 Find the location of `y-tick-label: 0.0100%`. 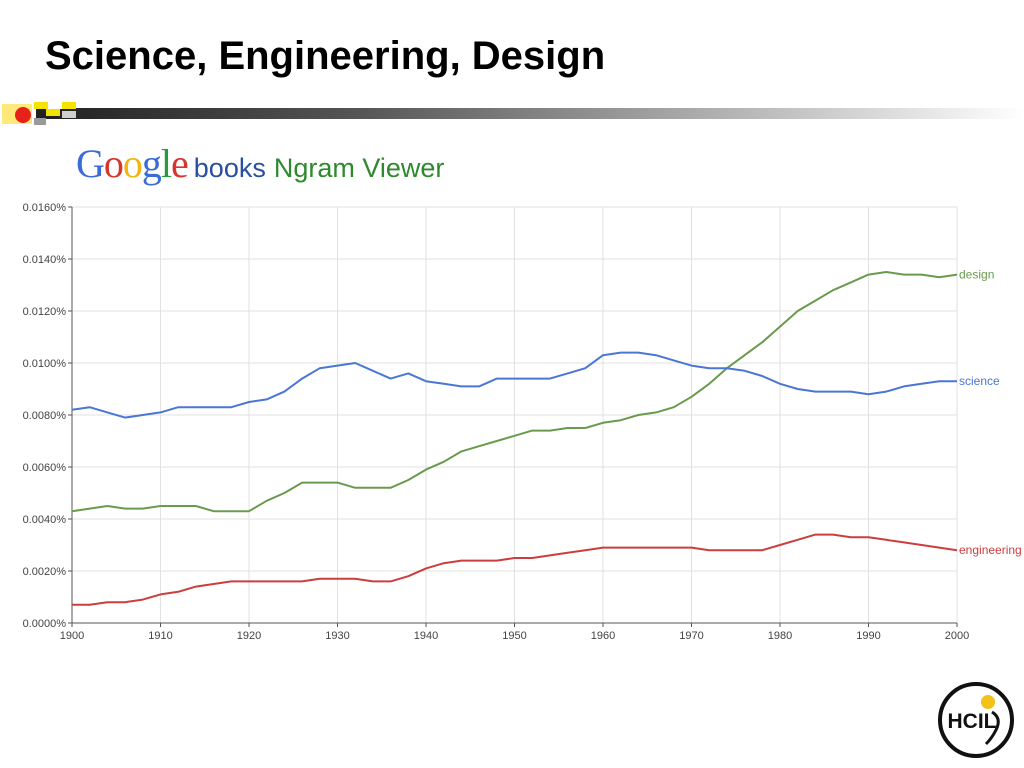

y-tick-label: 0.0100% is located at coordinates (45, 364).